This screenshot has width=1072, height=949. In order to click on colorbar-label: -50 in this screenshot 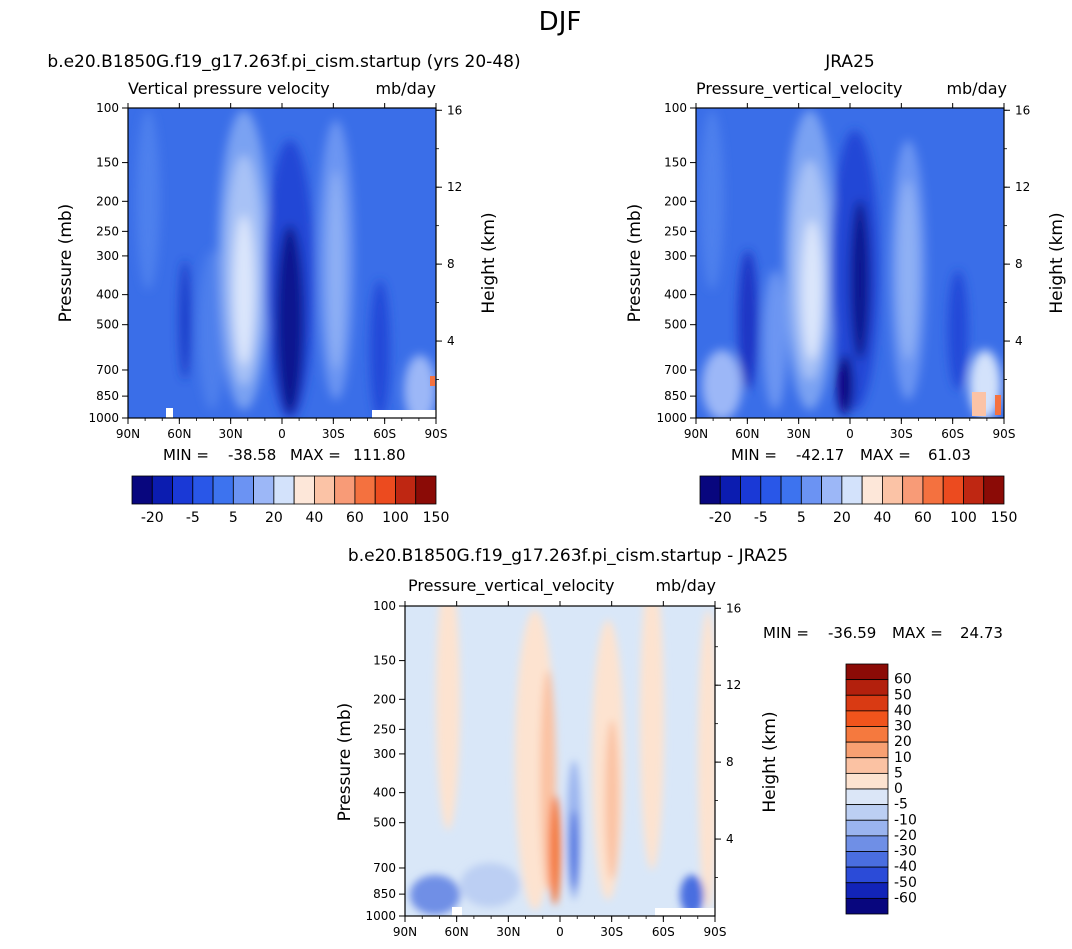, I will do `click(905, 883)`.